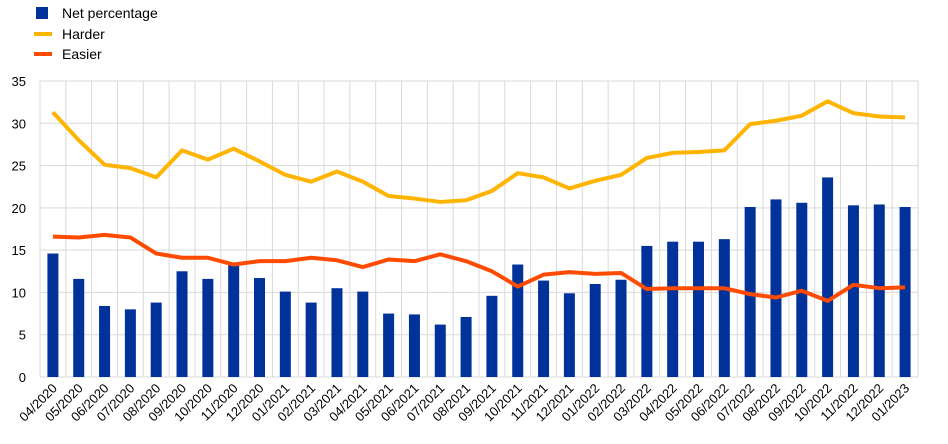 The image size is (948, 444). I want to click on y-tick-label: 30, so click(19, 123).